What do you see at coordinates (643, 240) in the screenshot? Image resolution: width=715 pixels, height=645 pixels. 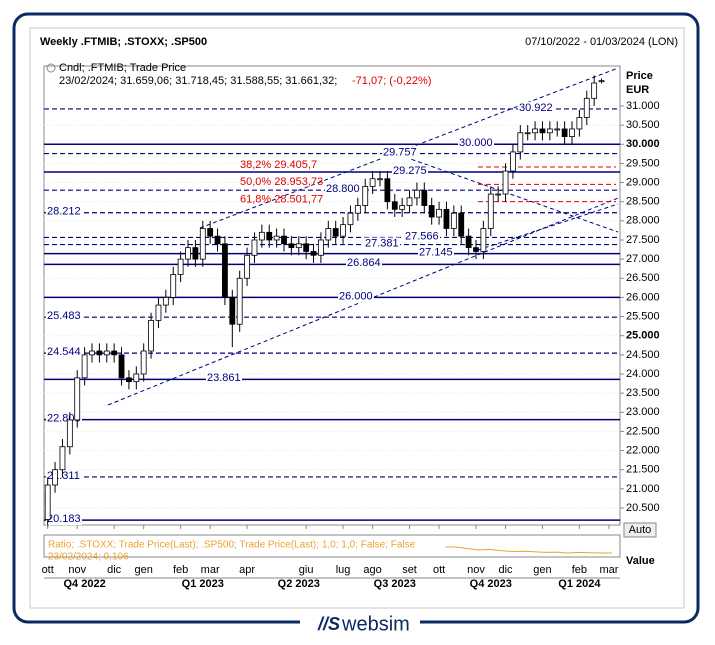 I see `y-tick-label: 27.500` at bounding box center [643, 240].